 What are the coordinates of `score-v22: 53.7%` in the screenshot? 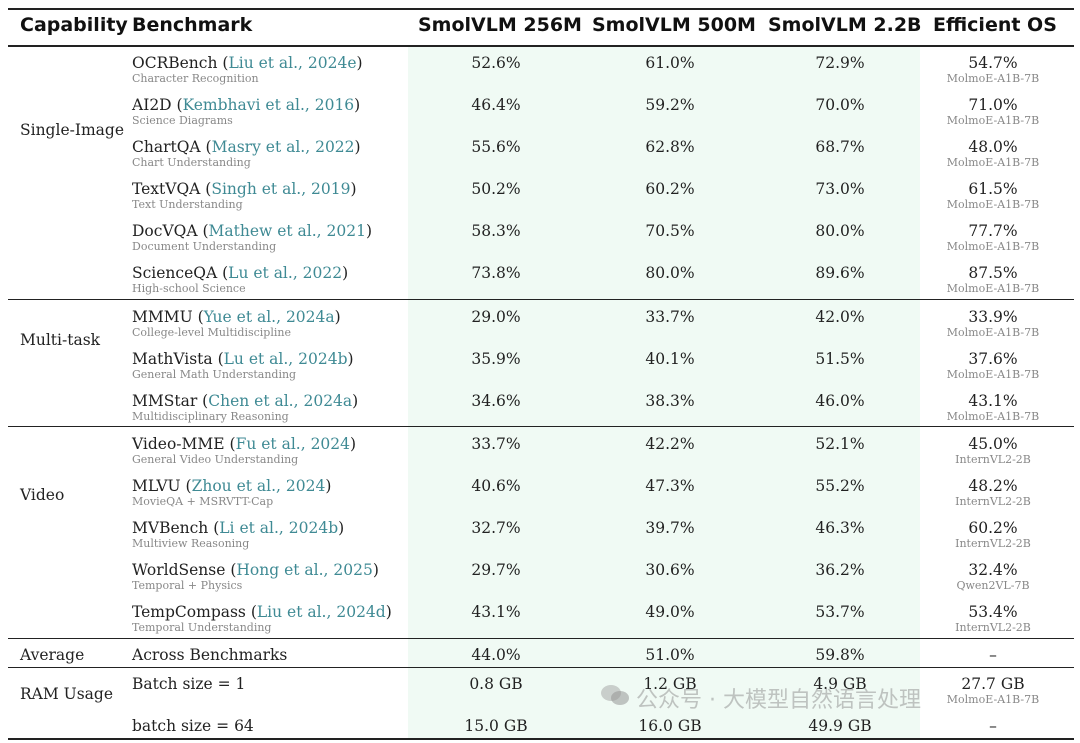 It's located at (840, 612).